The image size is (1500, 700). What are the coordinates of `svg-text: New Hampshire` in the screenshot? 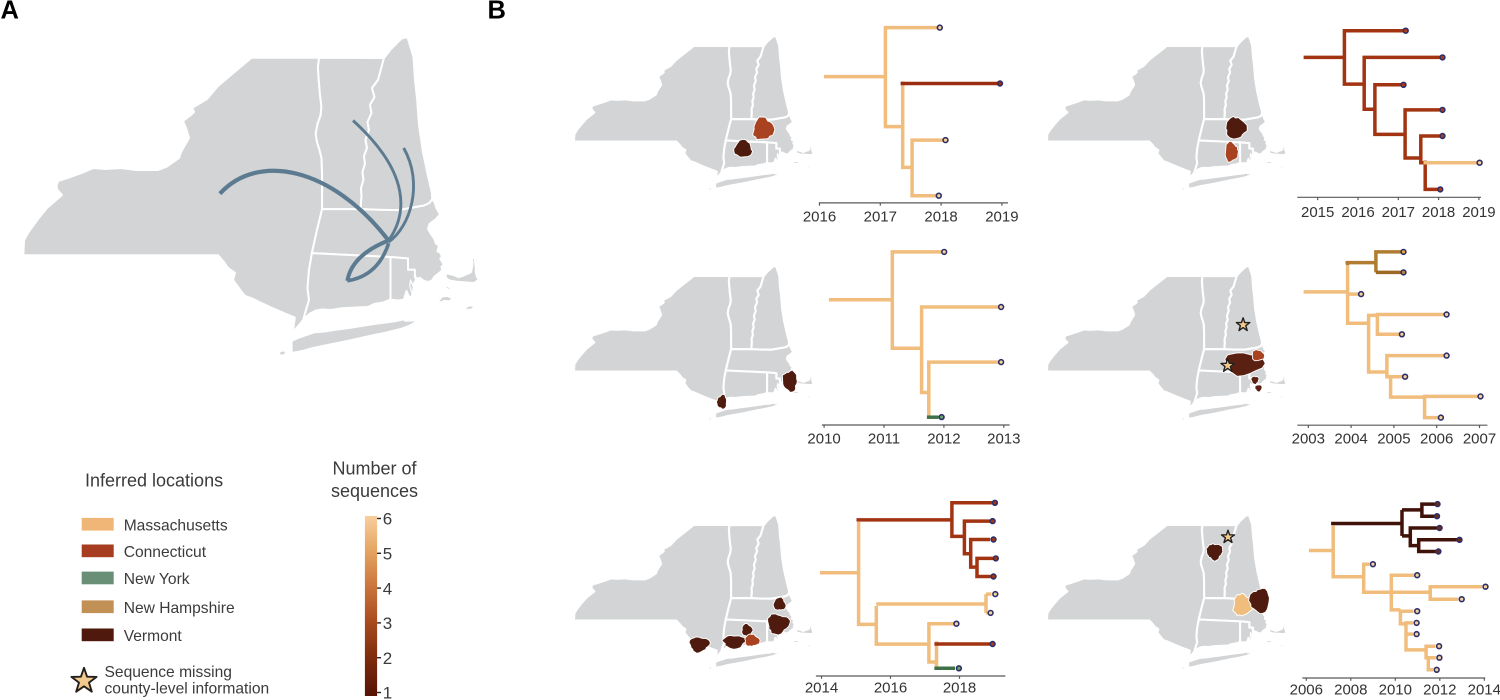 It's located at (179, 608).